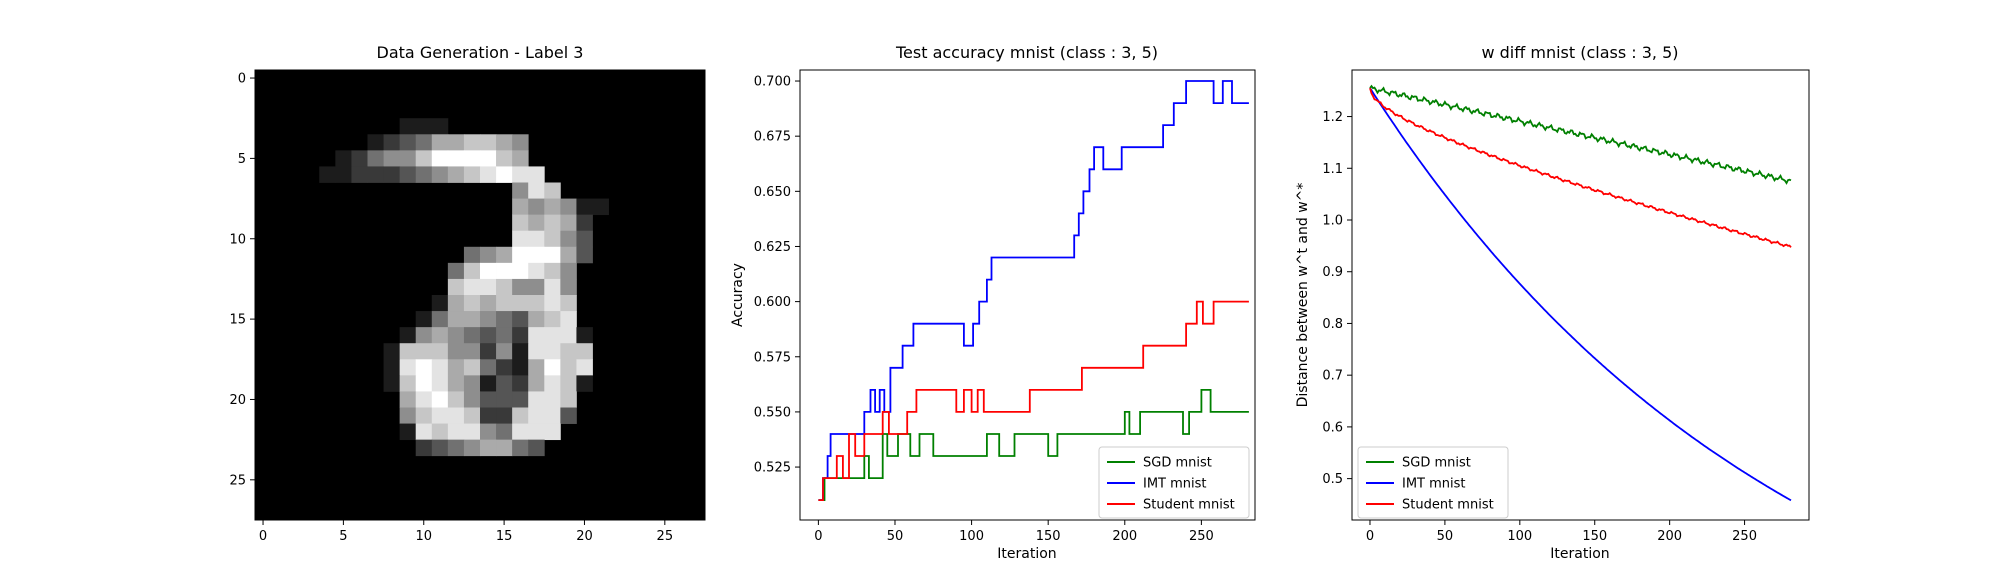 This screenshot has width=2000, height=580. What do you see at coordinates (1332, 427) in the screenshot?
I see `y-tick-label: 0.6` at bounding box center [1332, 427].